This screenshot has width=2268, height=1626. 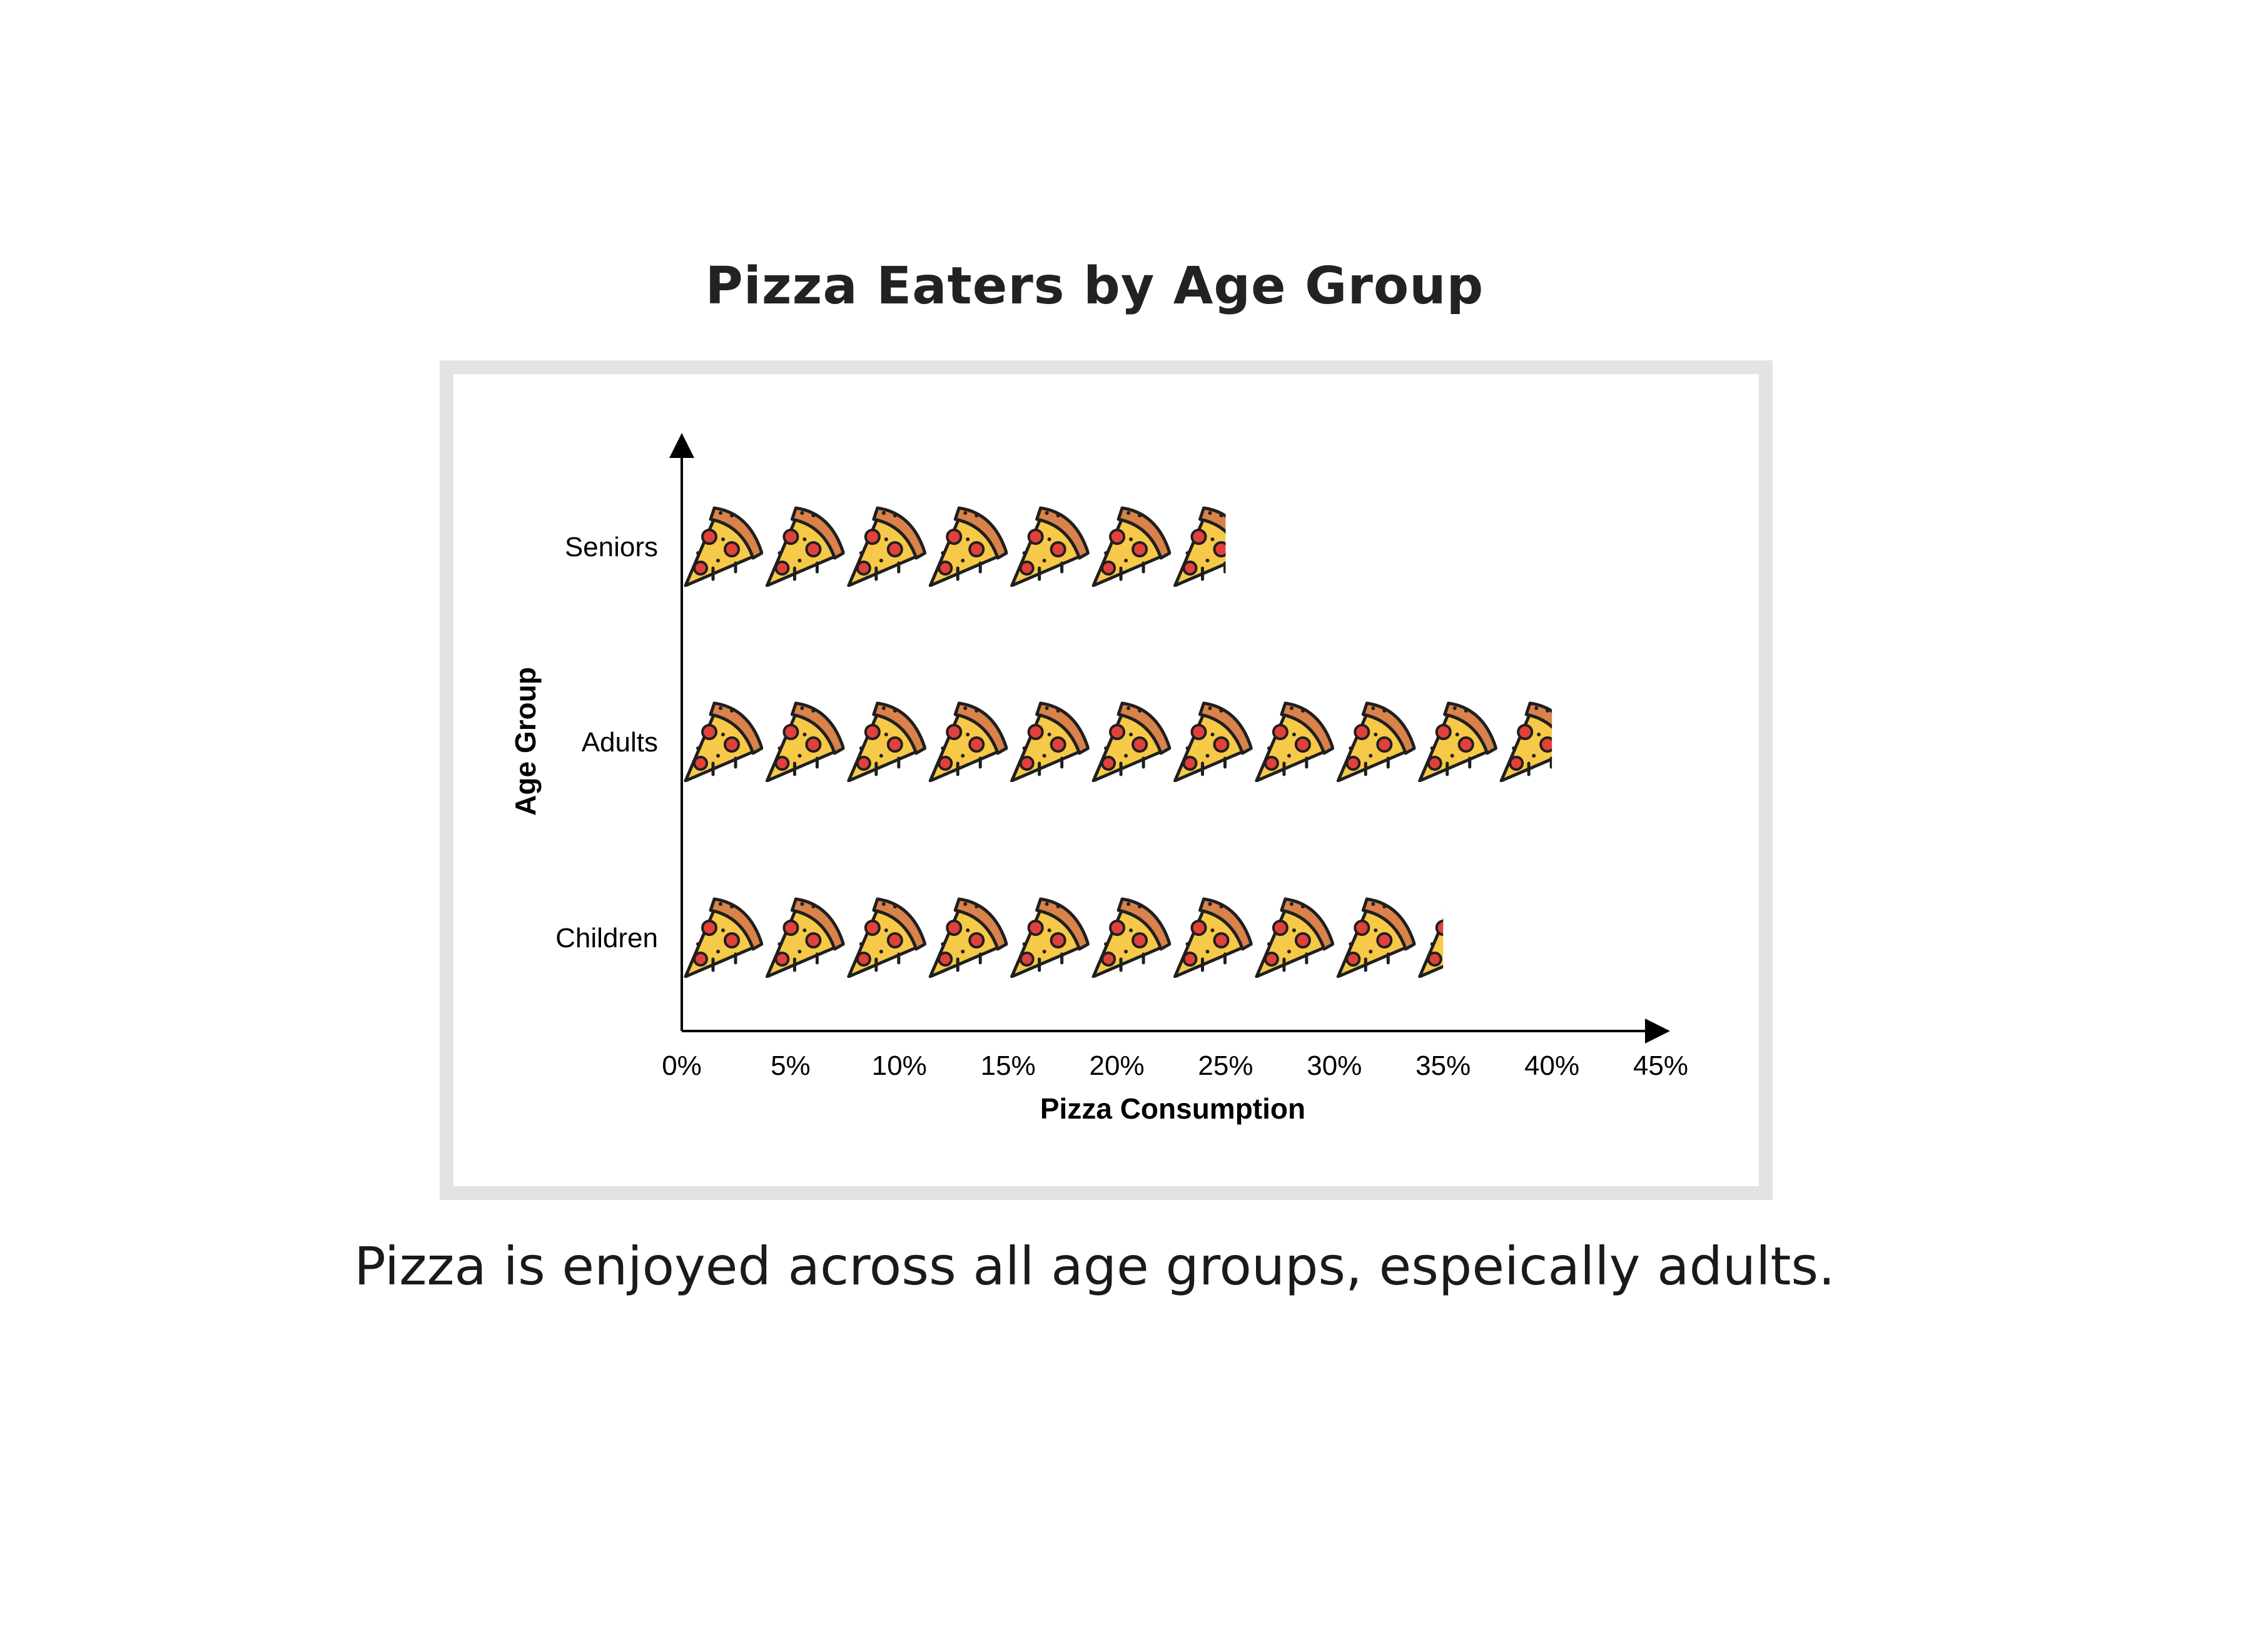 What do you see at coordinates (1117, 1065) in the screenshot?
I see `x-tick-label: 20%` at bounding box center [1117, 1065].